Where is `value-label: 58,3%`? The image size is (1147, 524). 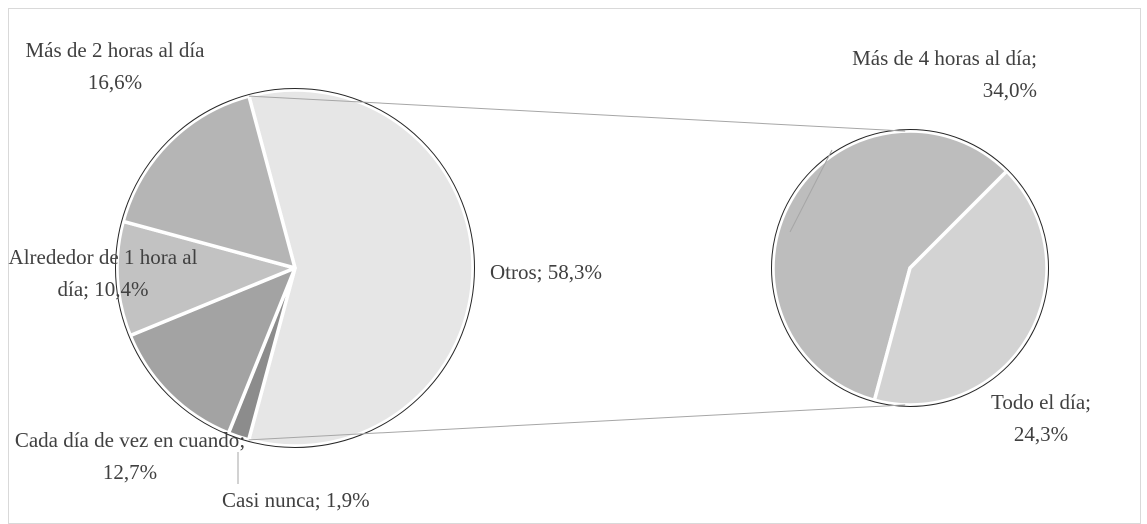 value-label: 58,3% is located at coordinates (575, 272).